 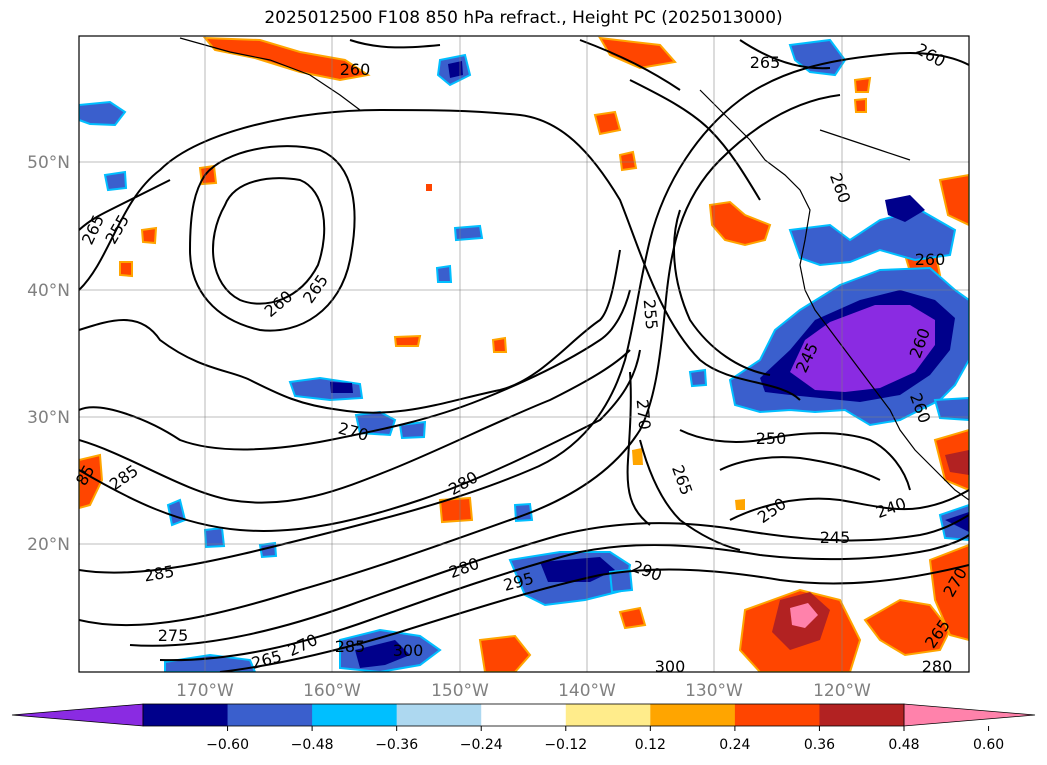 I want to click on colorbar-tick-label: −0.36, so click(x=396, y=745).